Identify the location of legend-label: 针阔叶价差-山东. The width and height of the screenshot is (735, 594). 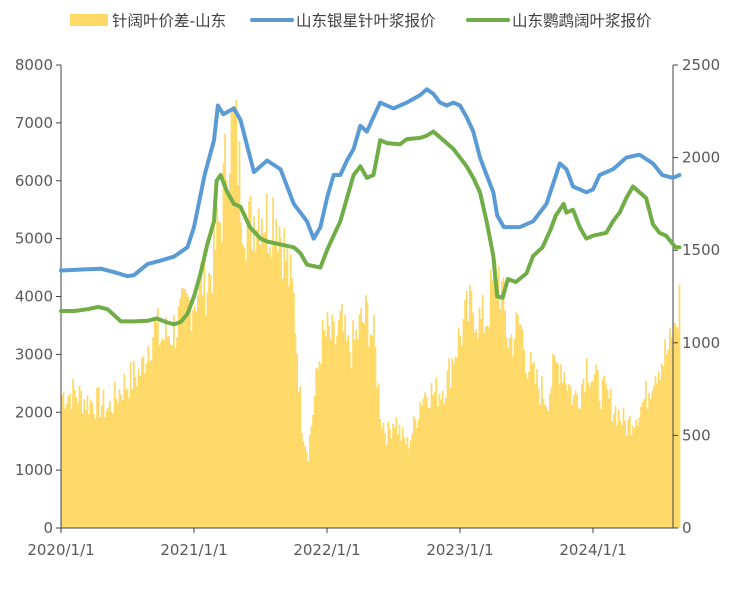
(169, 21).